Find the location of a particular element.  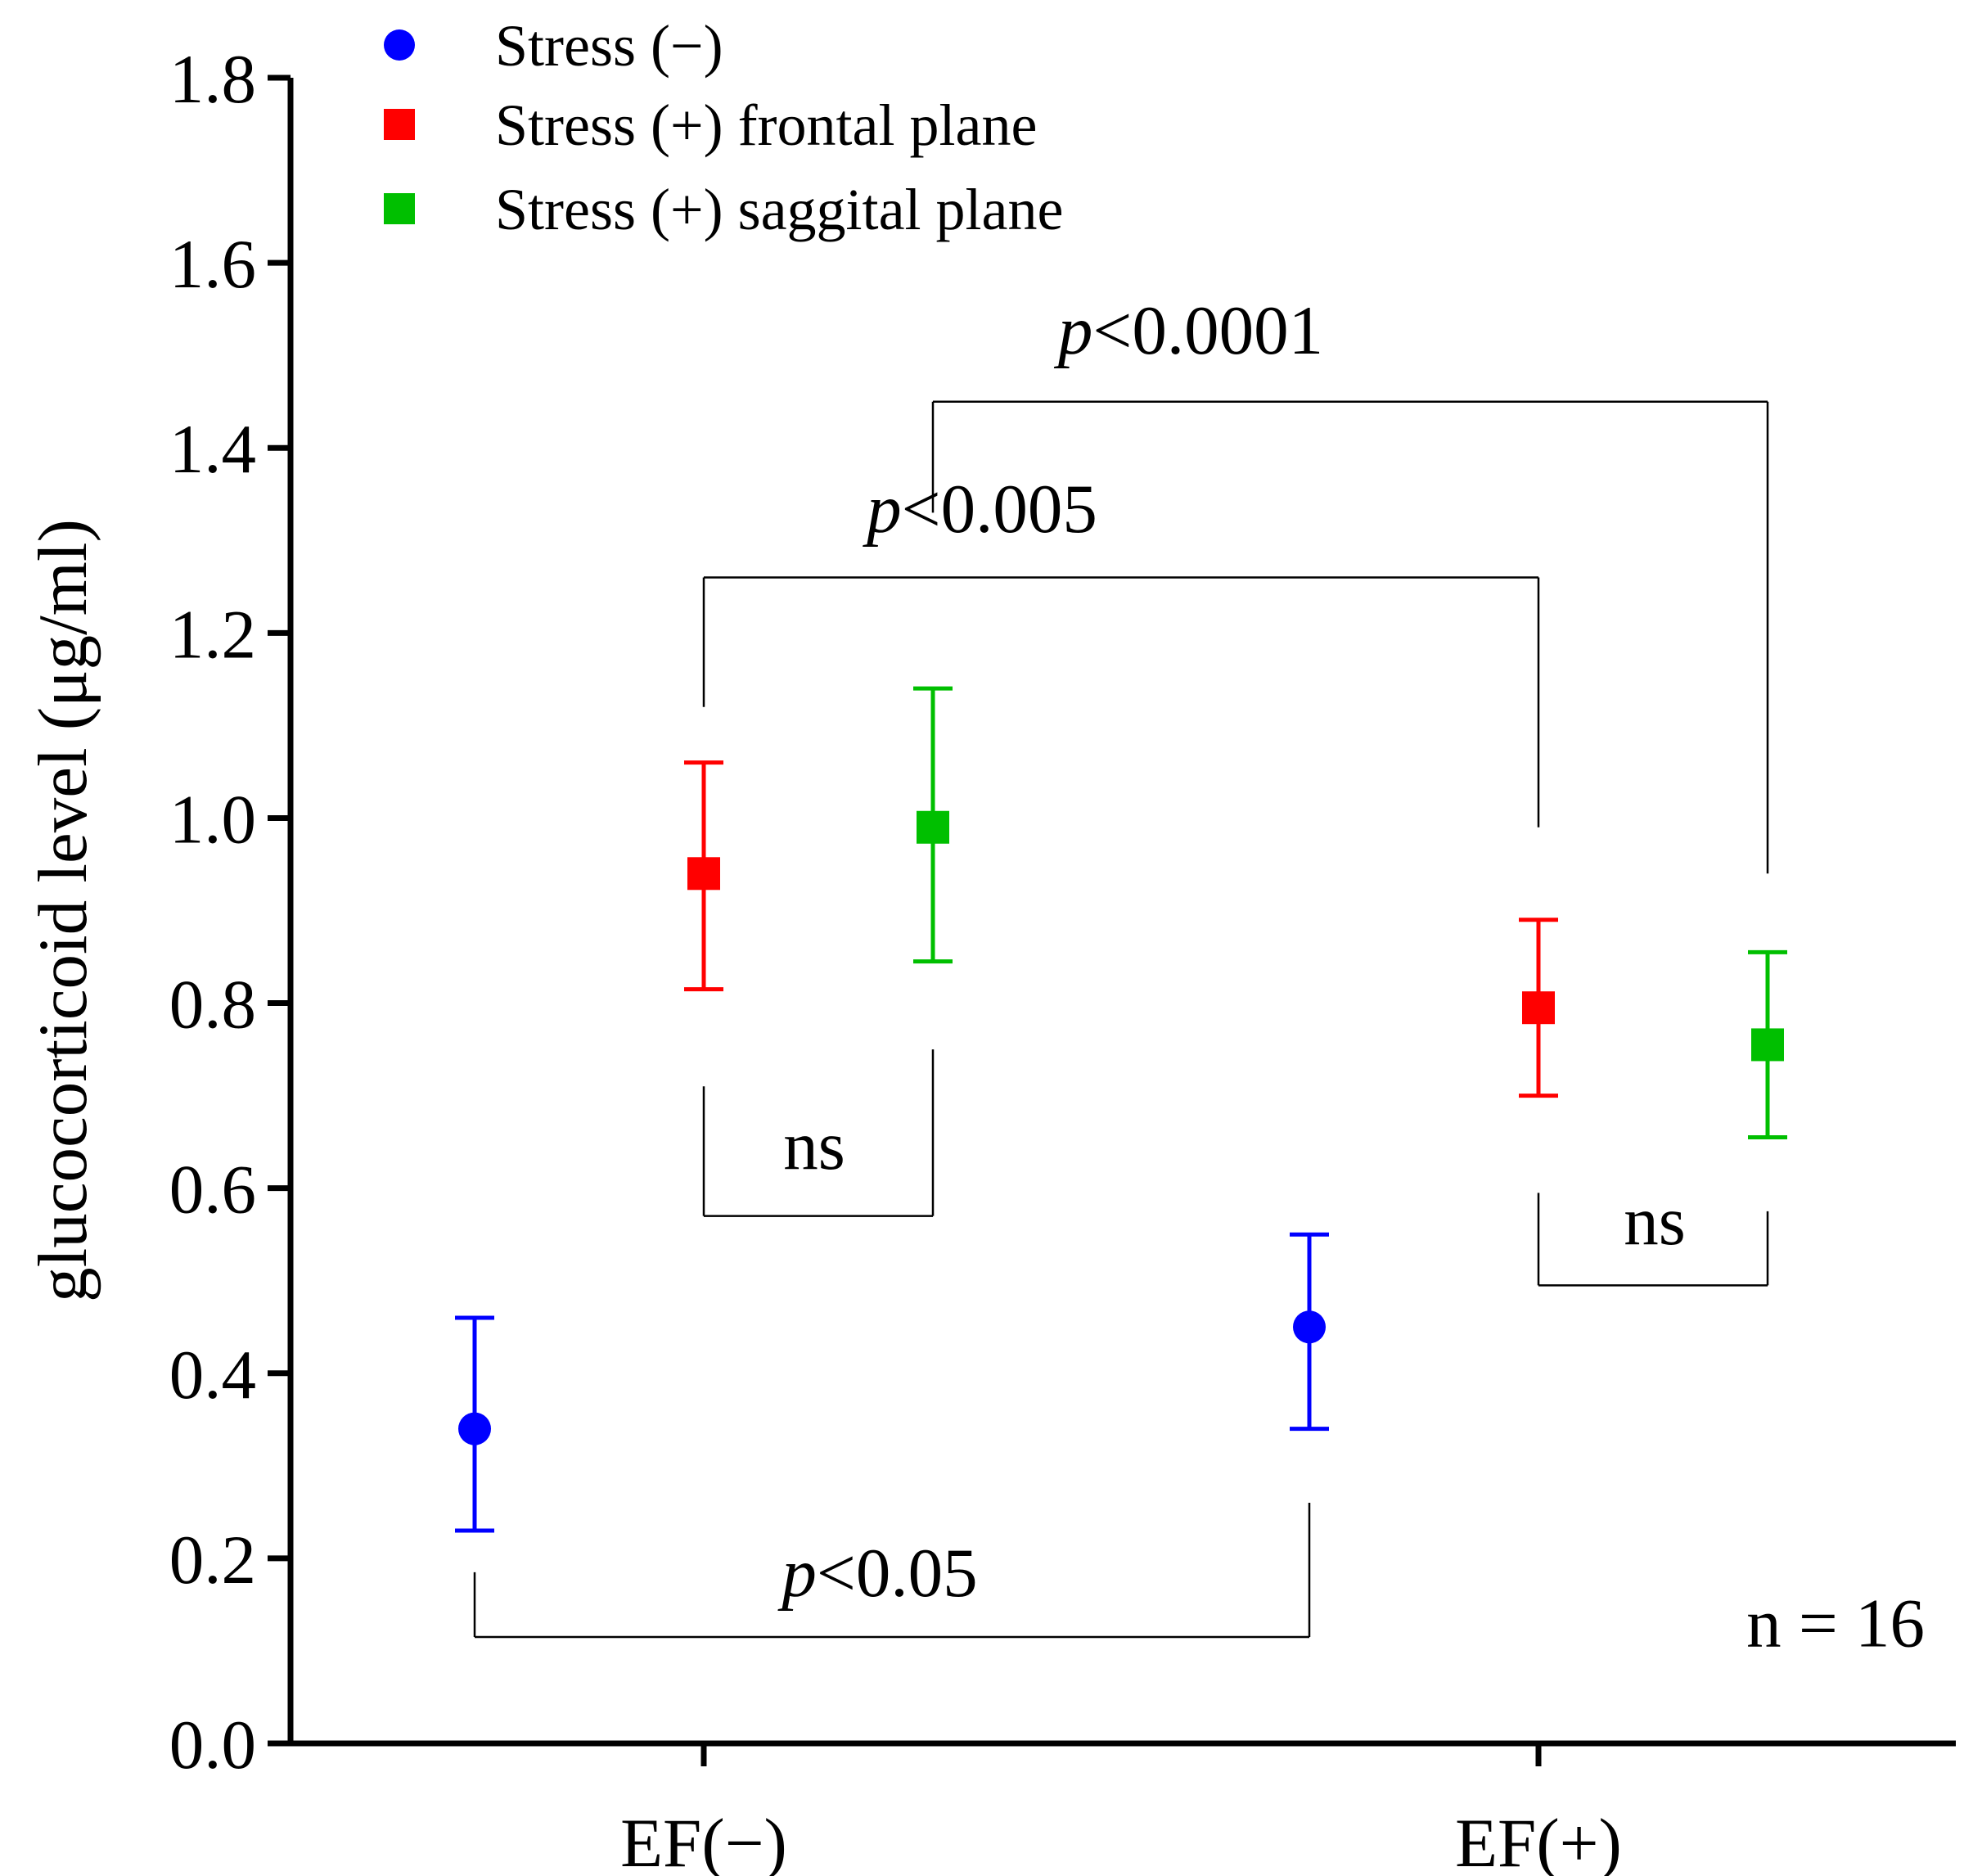

legend-label: Stress (−) is located at coordinates (609, 46).